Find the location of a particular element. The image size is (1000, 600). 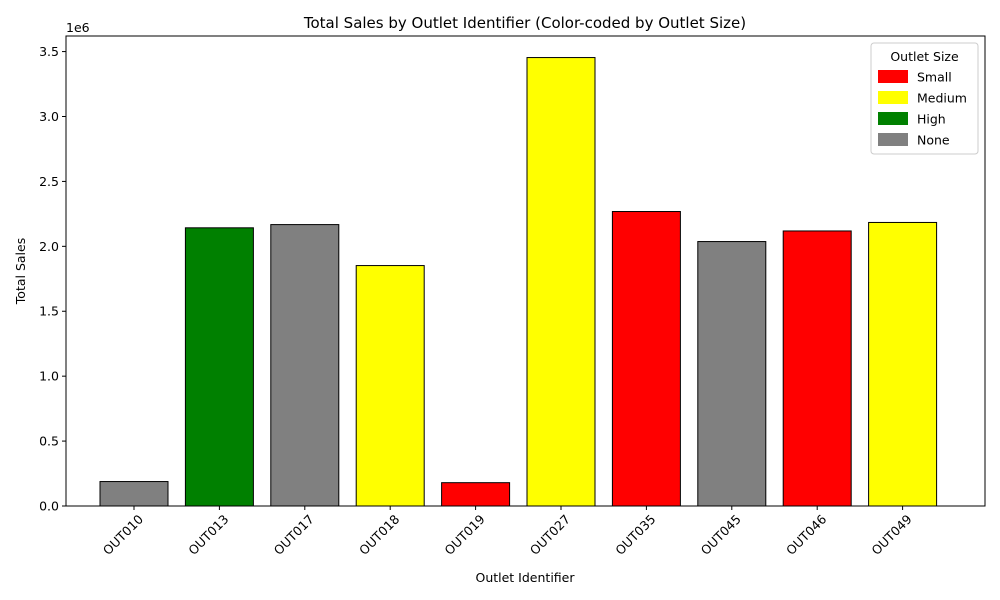

y-tick-label: 3.0 is located at coordinates (49, 116).